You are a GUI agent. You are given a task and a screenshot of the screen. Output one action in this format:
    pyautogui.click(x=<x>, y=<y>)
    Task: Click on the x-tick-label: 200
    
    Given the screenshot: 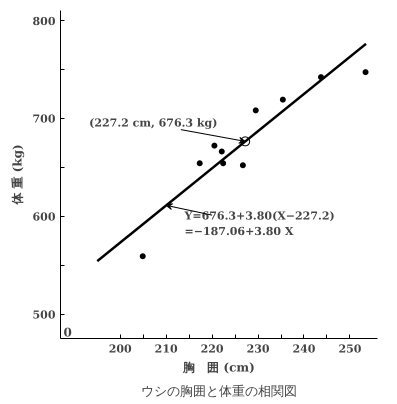 What is the action you would take?
    pyautogui.click(x=120, y=349)
    